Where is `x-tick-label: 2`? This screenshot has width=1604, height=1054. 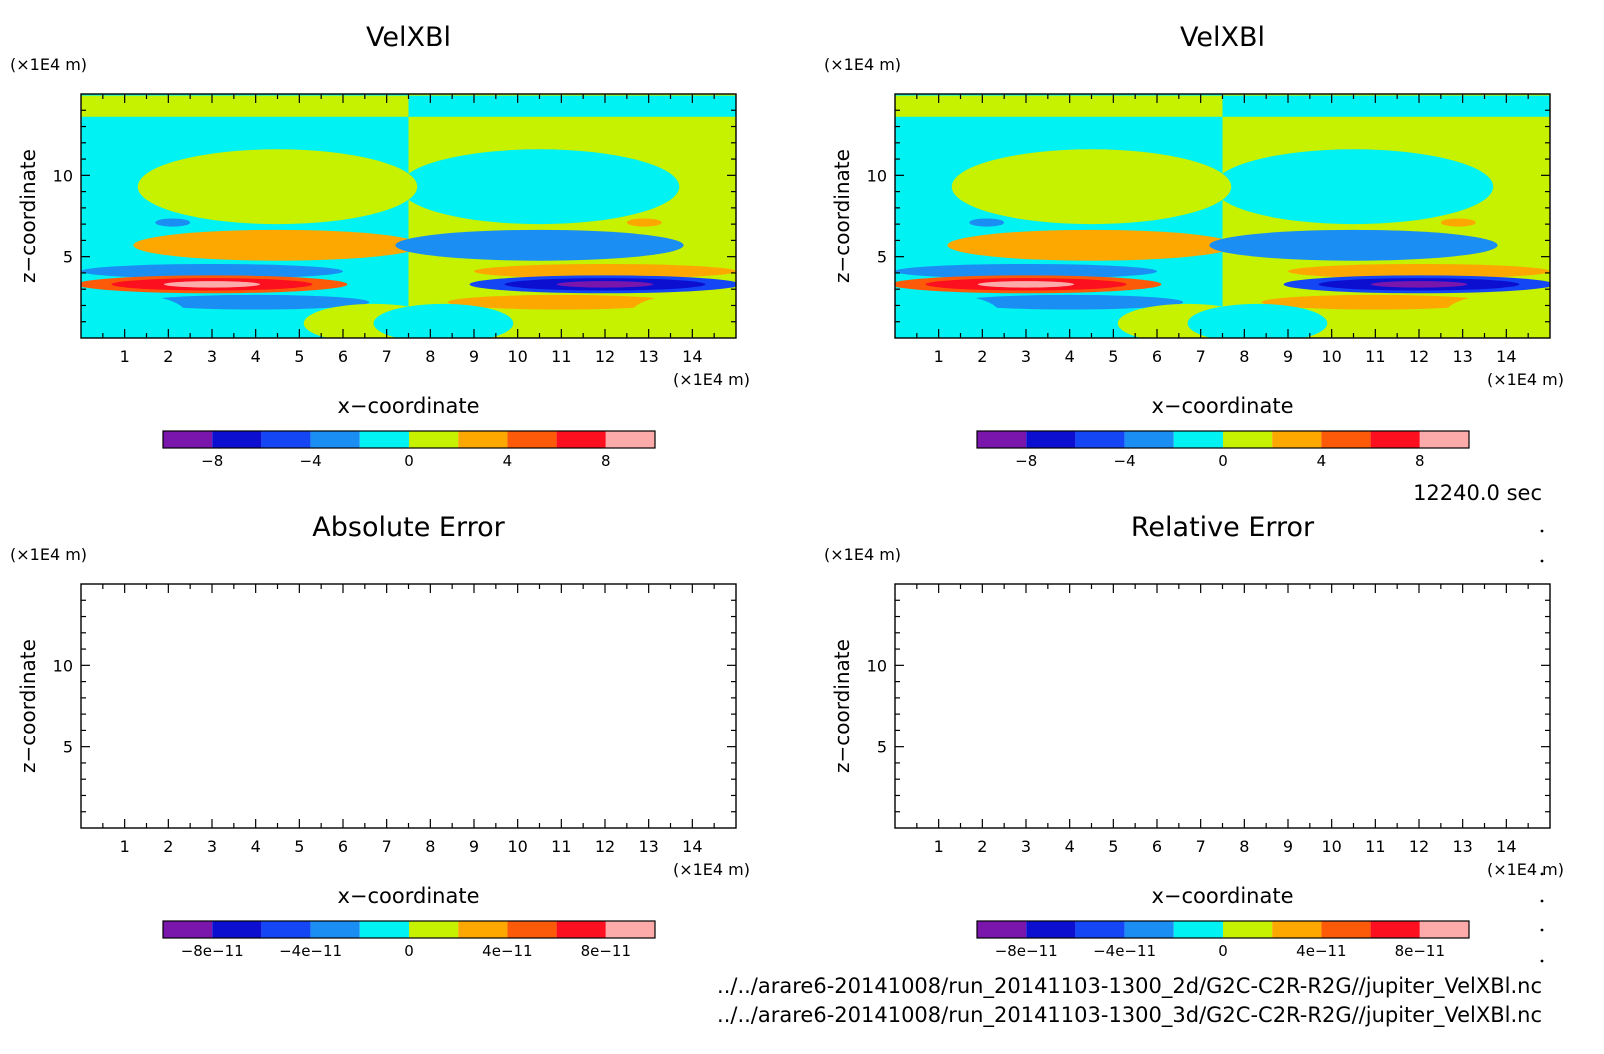 x-tick-label: 2 is located at coordinates (982, 846).